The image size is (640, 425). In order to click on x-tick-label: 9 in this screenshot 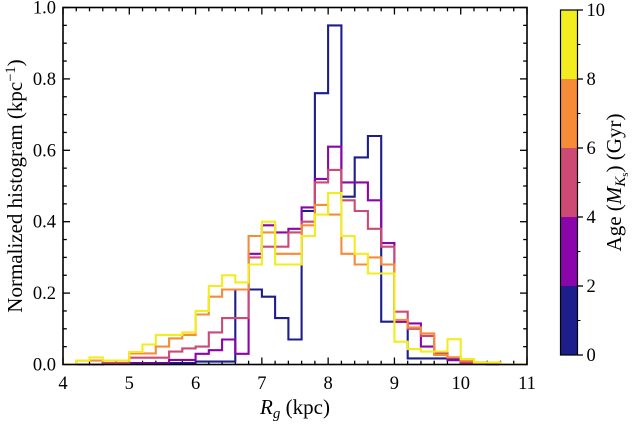, I will do `click(394, 384)`.